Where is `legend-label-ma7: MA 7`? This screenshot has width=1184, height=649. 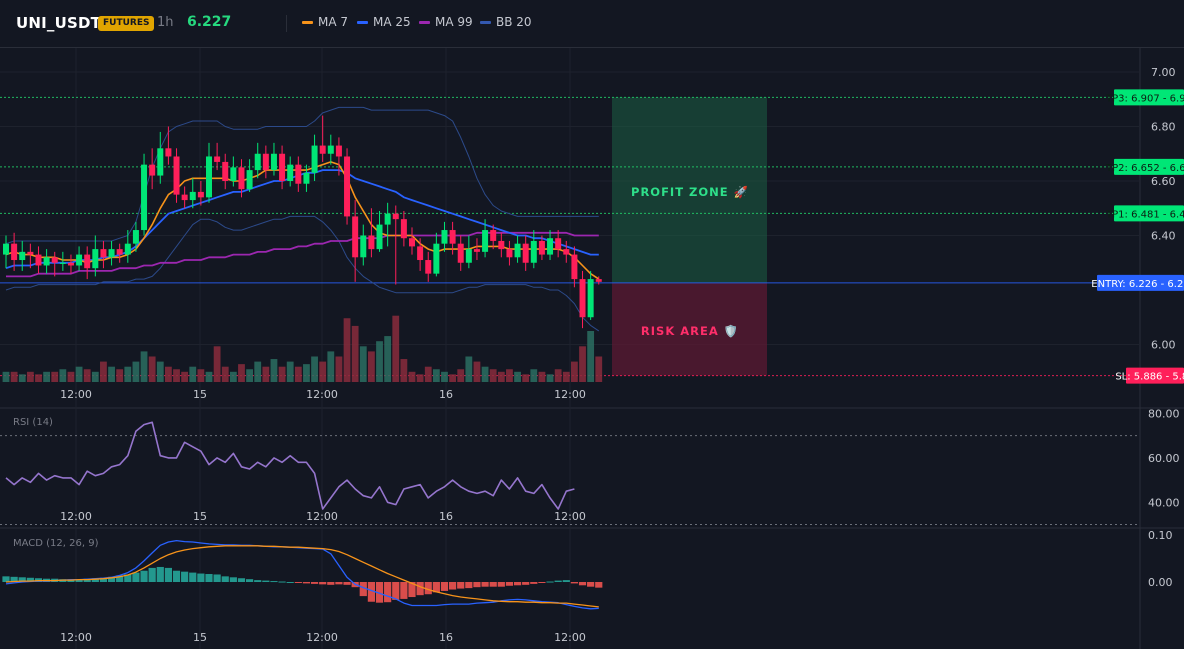
legend-label-ma7: MA 7 is located at coordinates (333, 22).